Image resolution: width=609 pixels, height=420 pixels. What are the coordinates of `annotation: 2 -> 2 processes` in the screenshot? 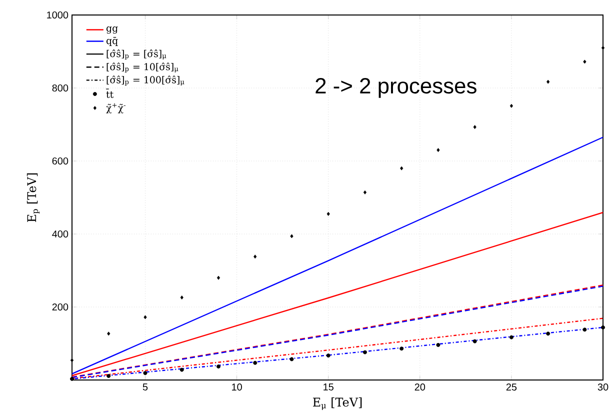 It's located at (396, 88).